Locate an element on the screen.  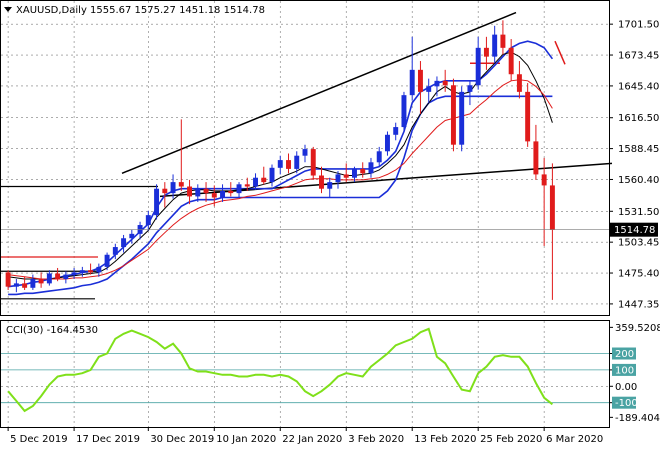
dropdown-triangle-icon is located at coordinates (8, 9).